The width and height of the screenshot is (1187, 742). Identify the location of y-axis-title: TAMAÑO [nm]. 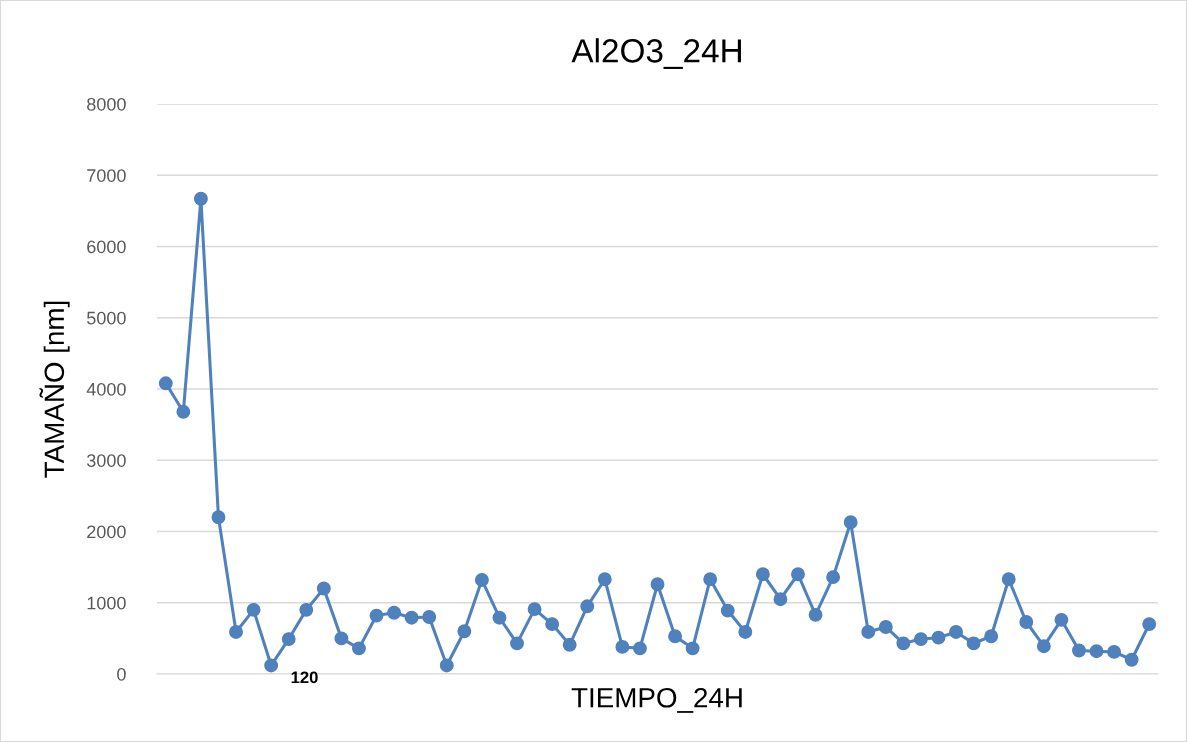
(54, 389).